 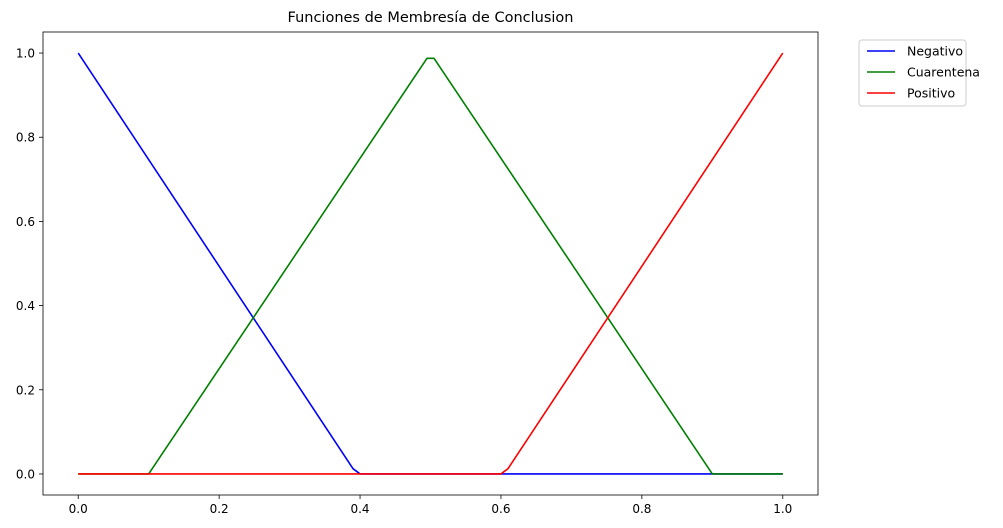 What do you see at coordinates (641, 509) in the screenshot?
I see `x-tick-label: 0.8` at bounding box center [641, 509].